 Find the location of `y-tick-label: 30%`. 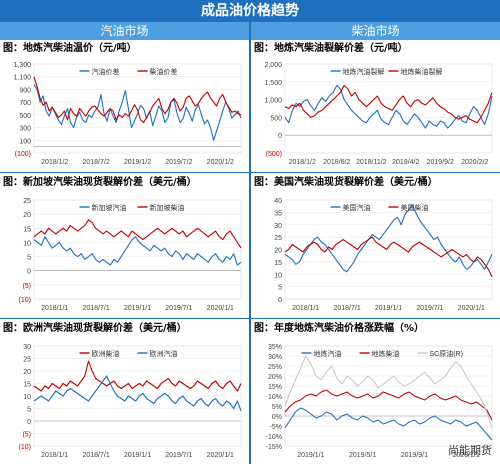

y-tick-label: 30% is located at coordinates (275, 357).